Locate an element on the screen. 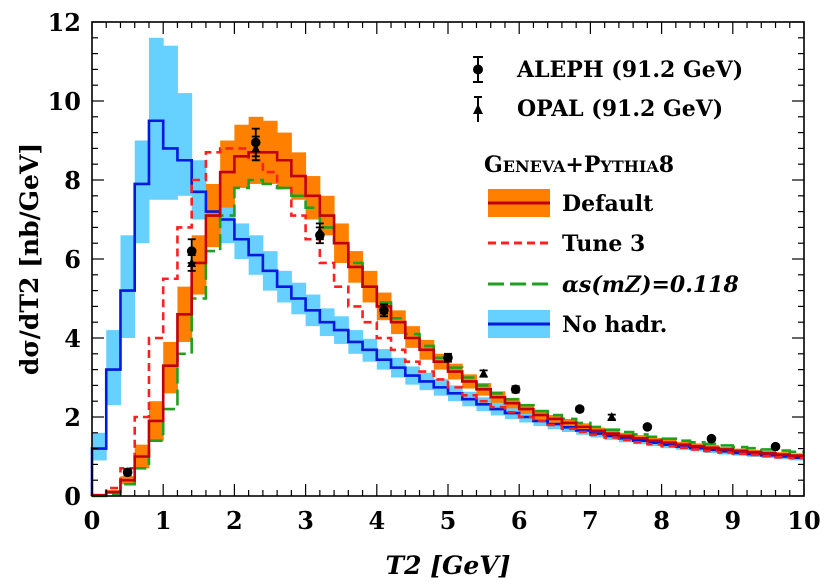 This screenshot has height=588, width=830. x-tick-label: 6 is located at coordinates (519, 520).